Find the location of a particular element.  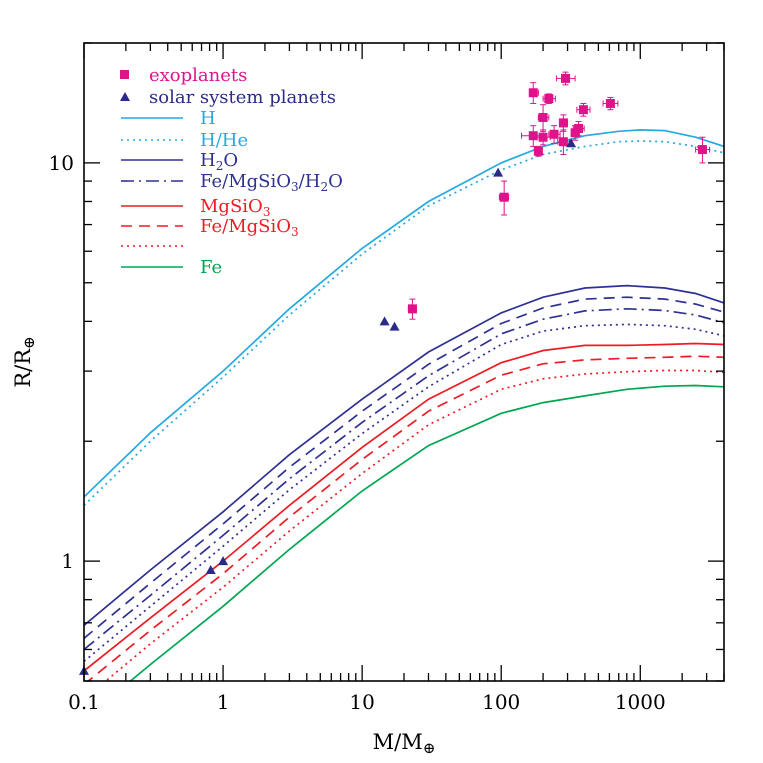

legend-item-solar: solar system planets is located at coordinates (228, 97).